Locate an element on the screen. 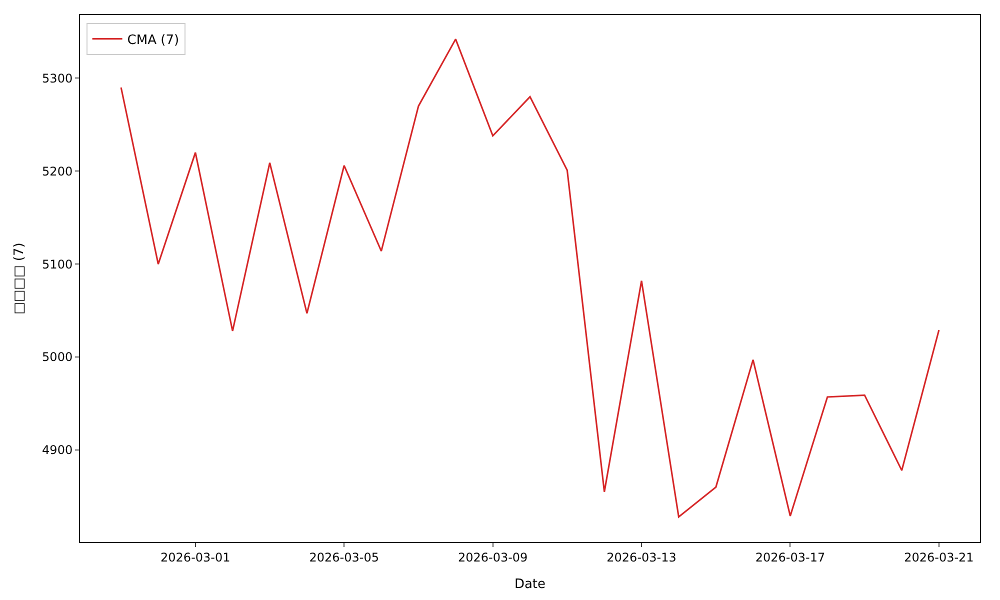 The width and height of the screenshot is (1000, 600). y-tick-label: 5200 is located at coordinates (57, 171).